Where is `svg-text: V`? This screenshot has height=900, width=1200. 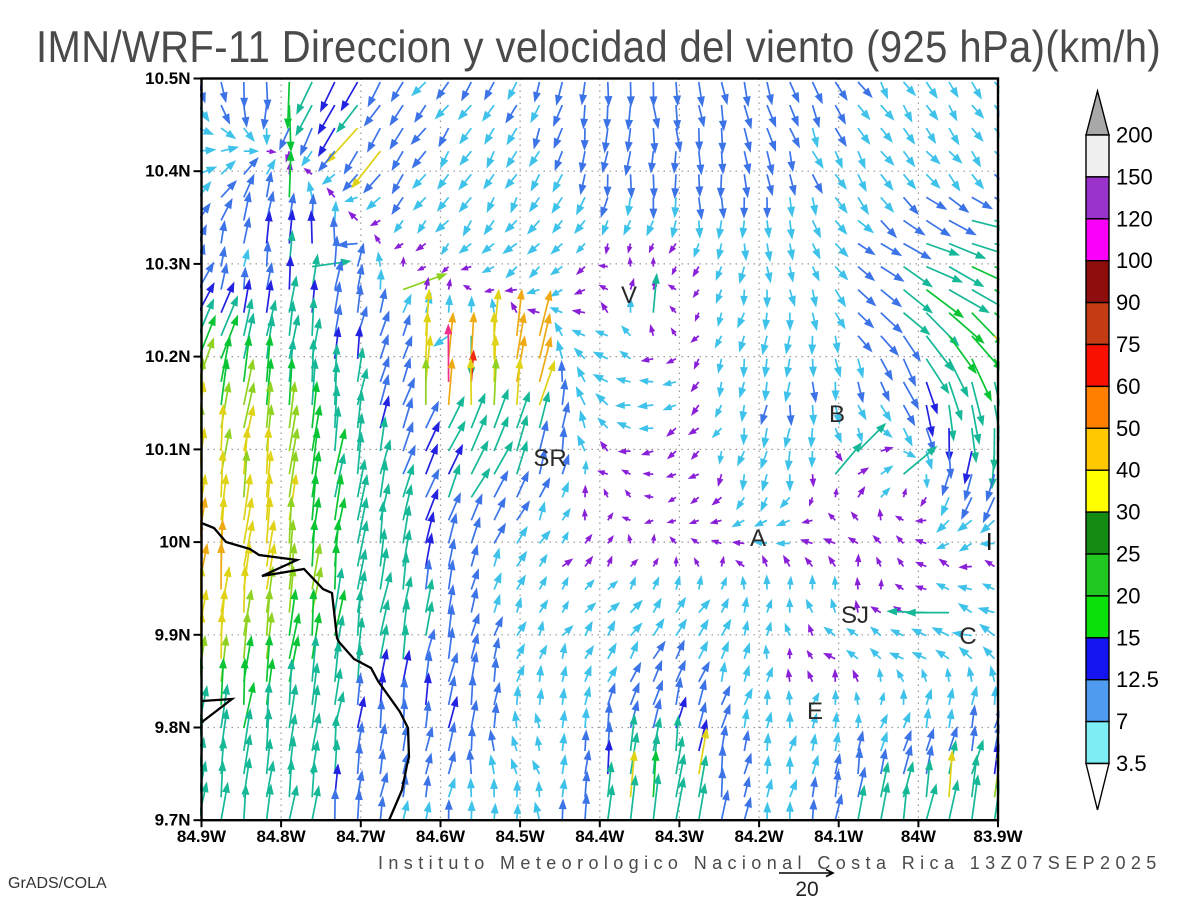
svg-text: V is located at coordinates (629, 295).